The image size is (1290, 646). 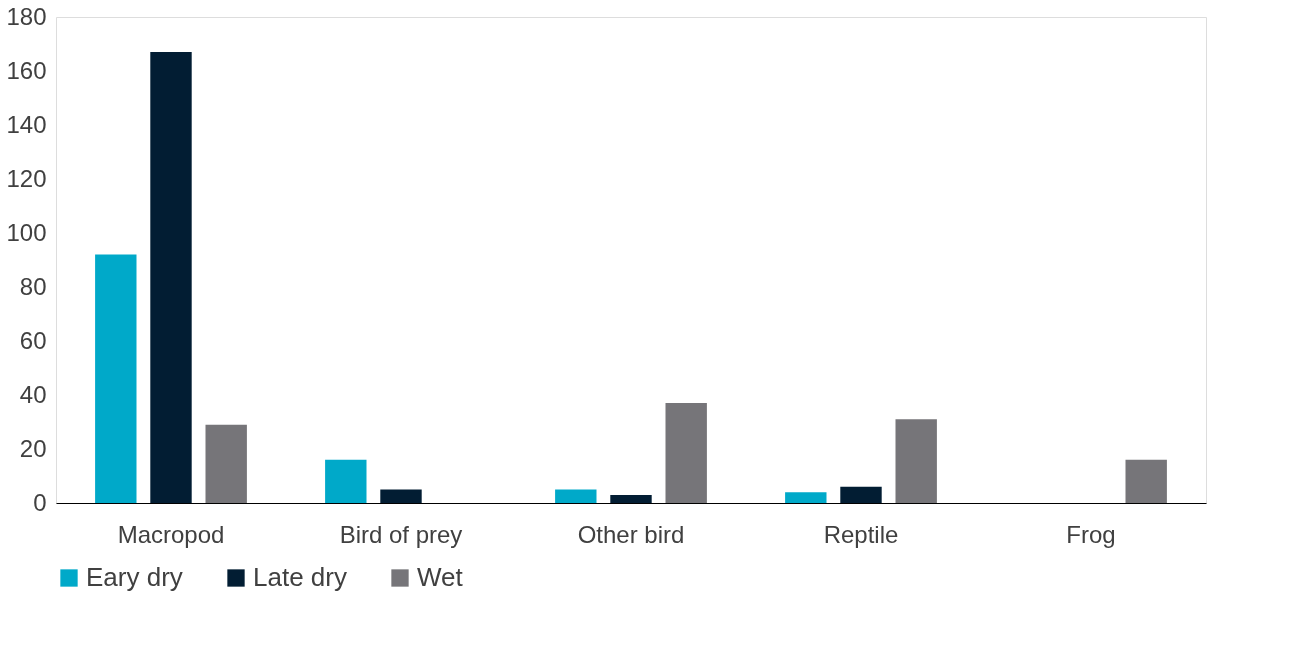 What do you see at coordinates (26, 70) in the screenshot?
I see `y-tick-label: 160` at bounding box center [26, 70].